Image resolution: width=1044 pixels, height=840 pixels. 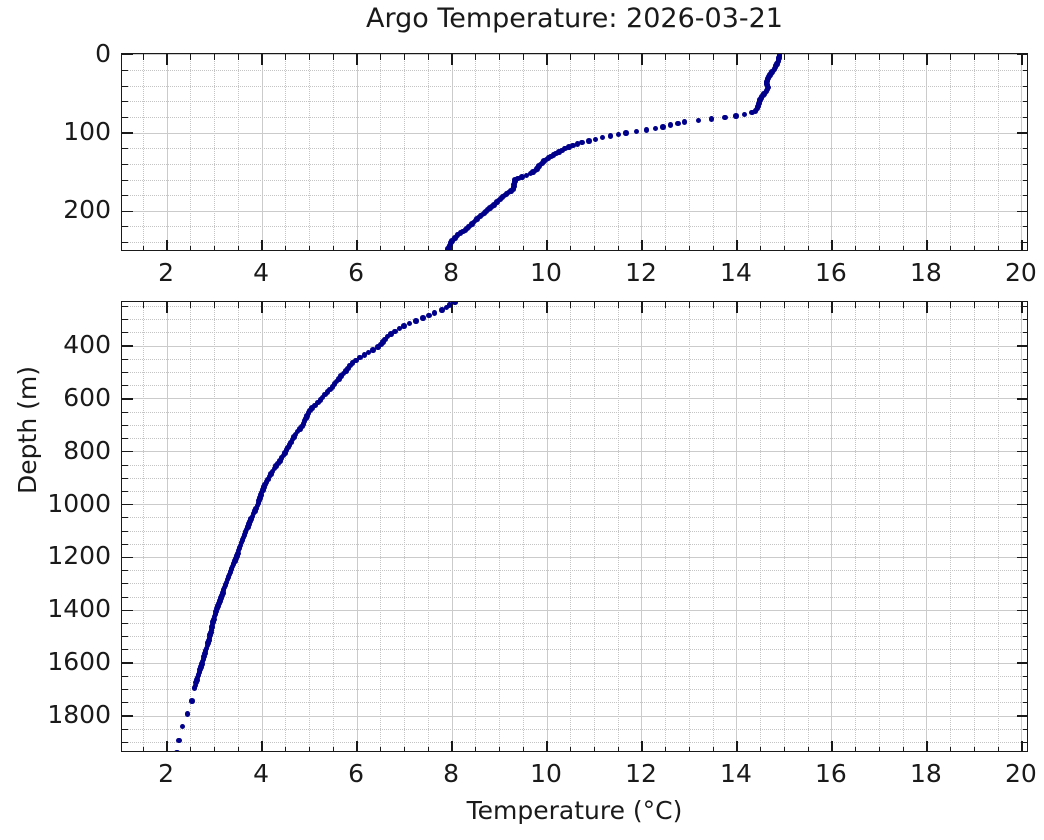 I want to click on x-tick-label: 16, so click(x=831, y=272).